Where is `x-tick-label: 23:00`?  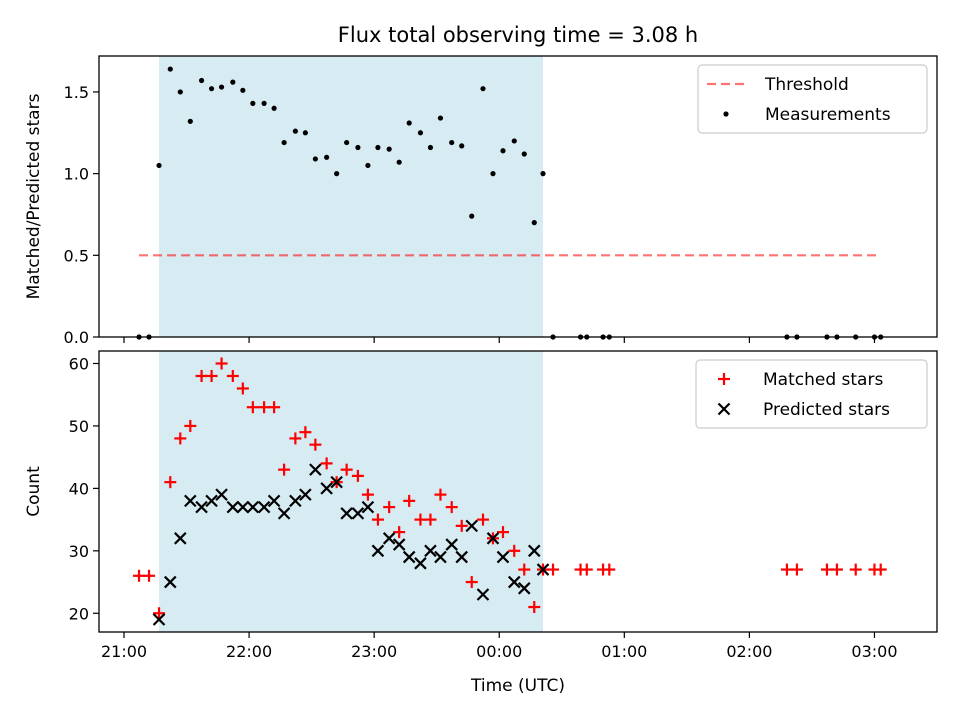 x-tick-label: 23:00 is located at coordinates (374, 651).